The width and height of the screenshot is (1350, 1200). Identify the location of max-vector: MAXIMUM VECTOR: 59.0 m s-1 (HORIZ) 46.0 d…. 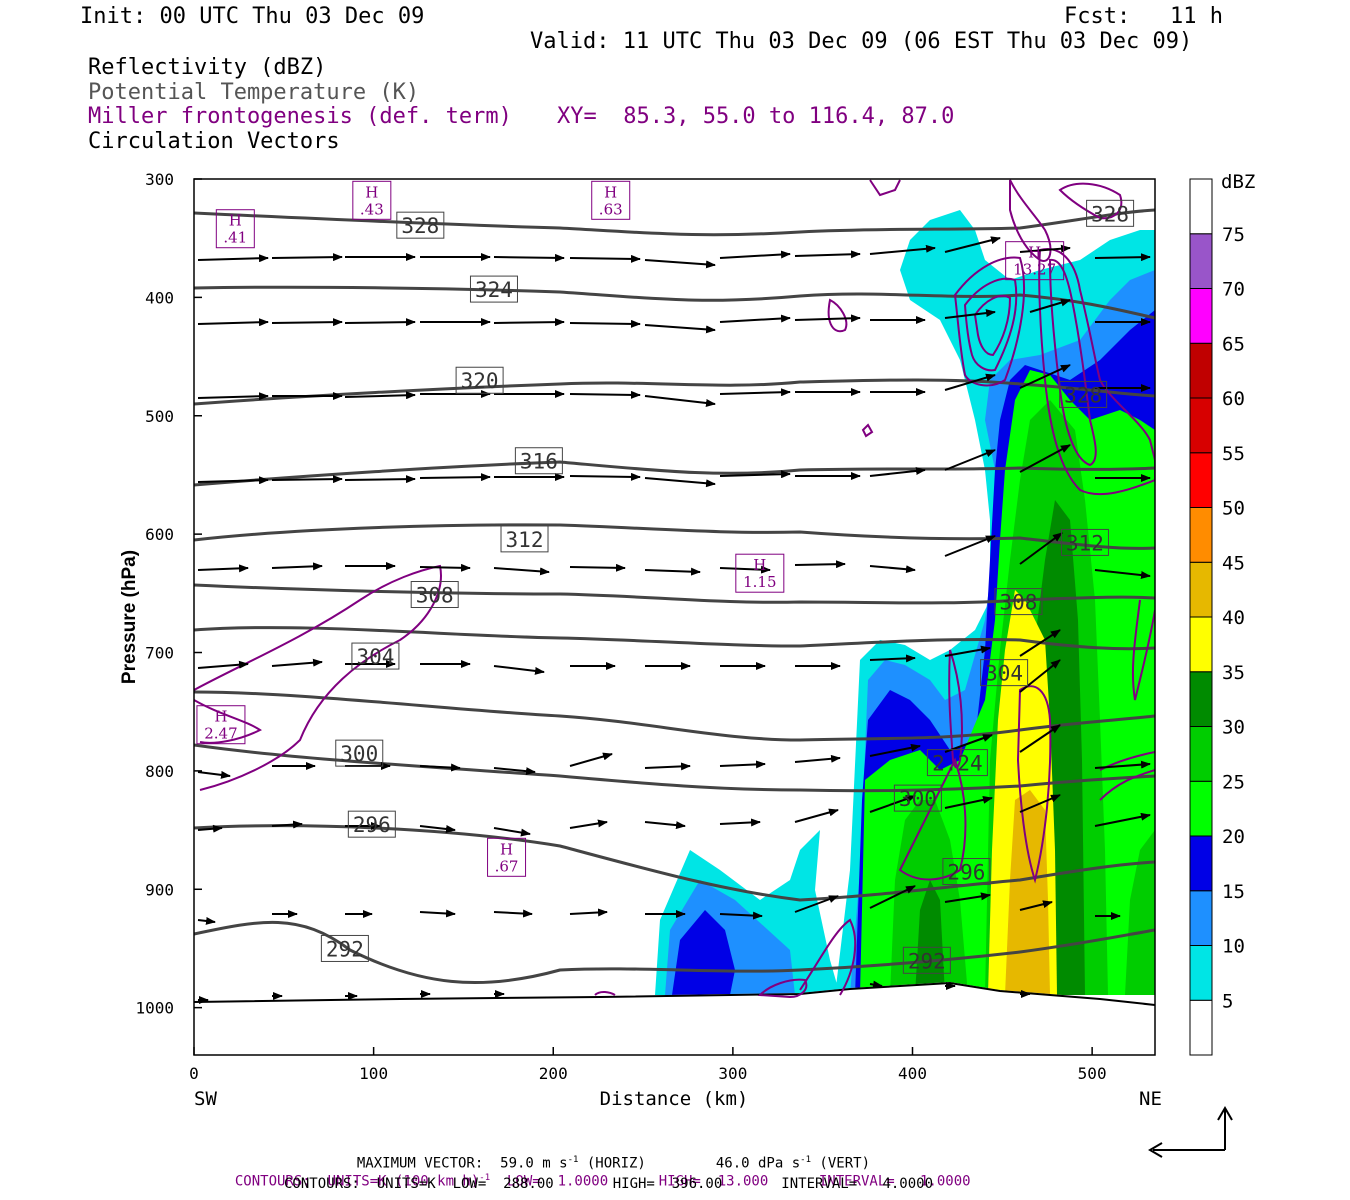
(605, 1155).